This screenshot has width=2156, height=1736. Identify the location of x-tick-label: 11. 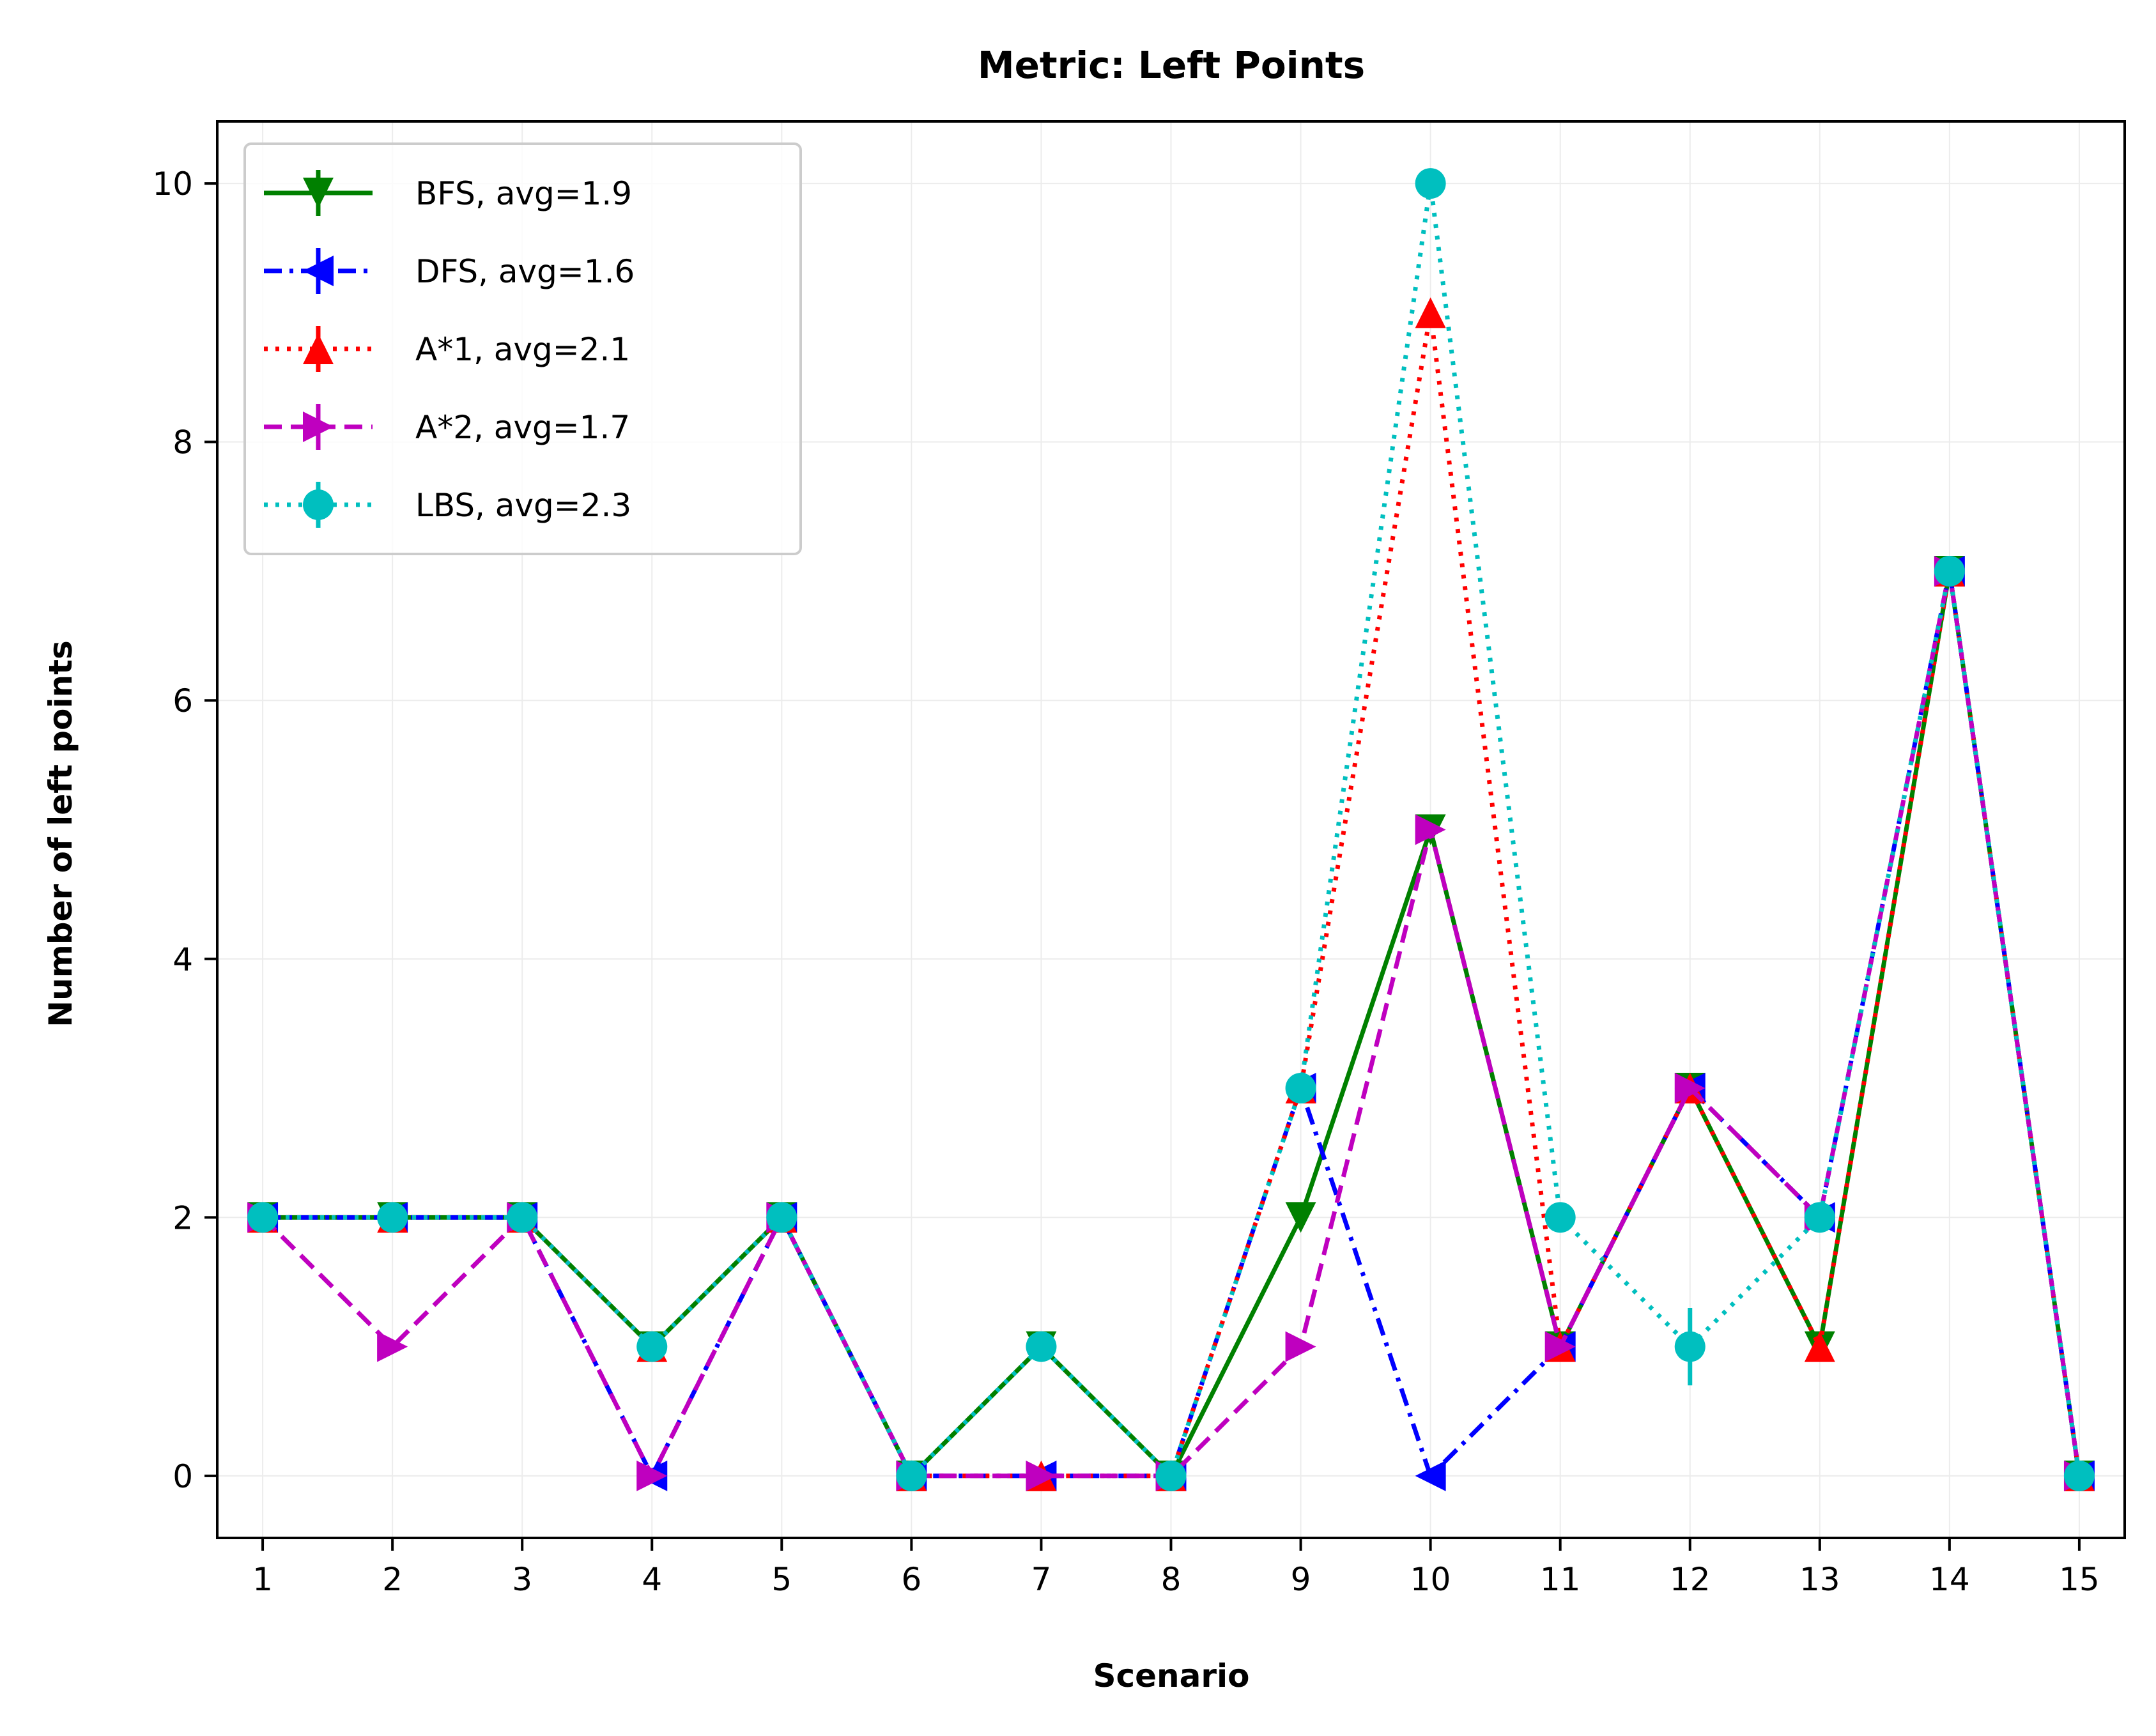
(1560, 1579).